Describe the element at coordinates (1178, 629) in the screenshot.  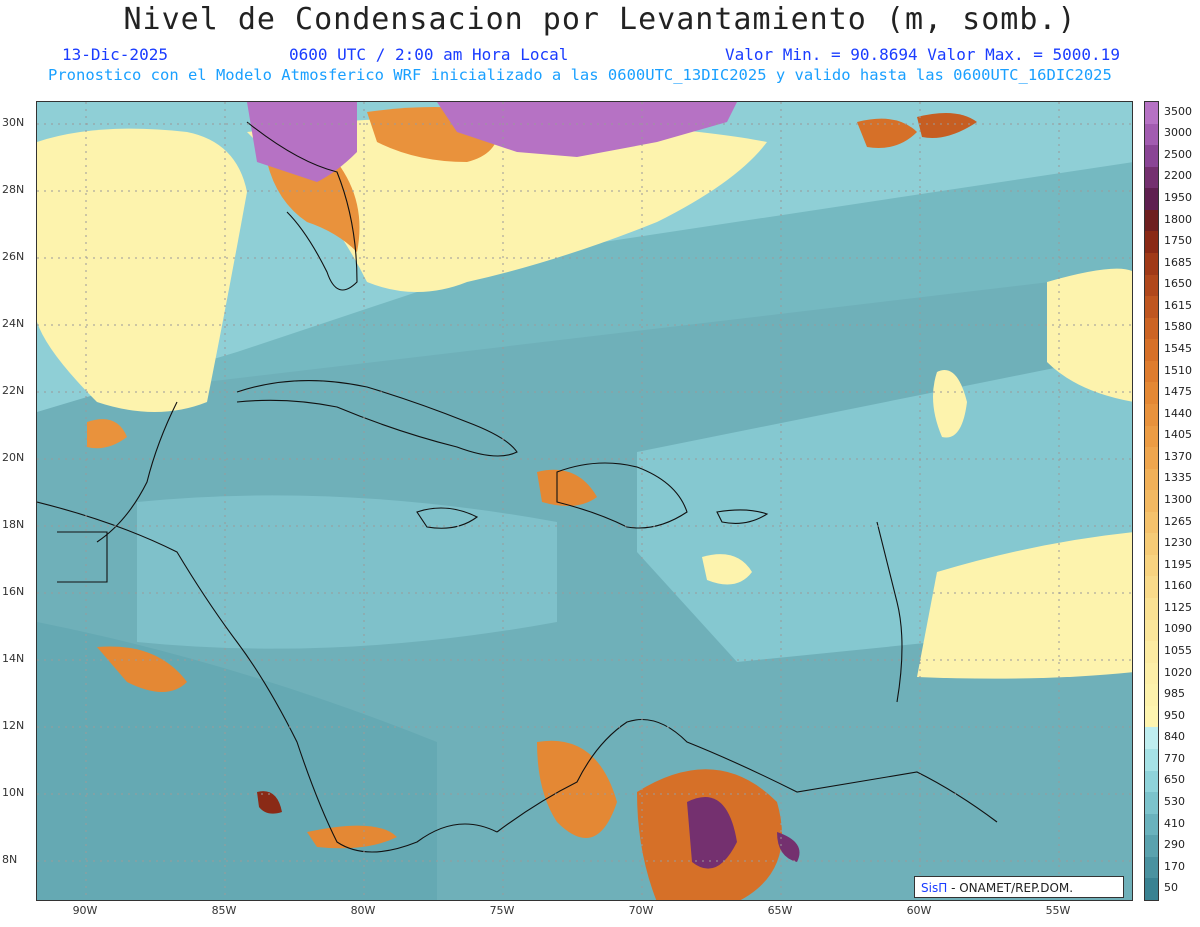
I see `colorbar-label: 1090` at that location.